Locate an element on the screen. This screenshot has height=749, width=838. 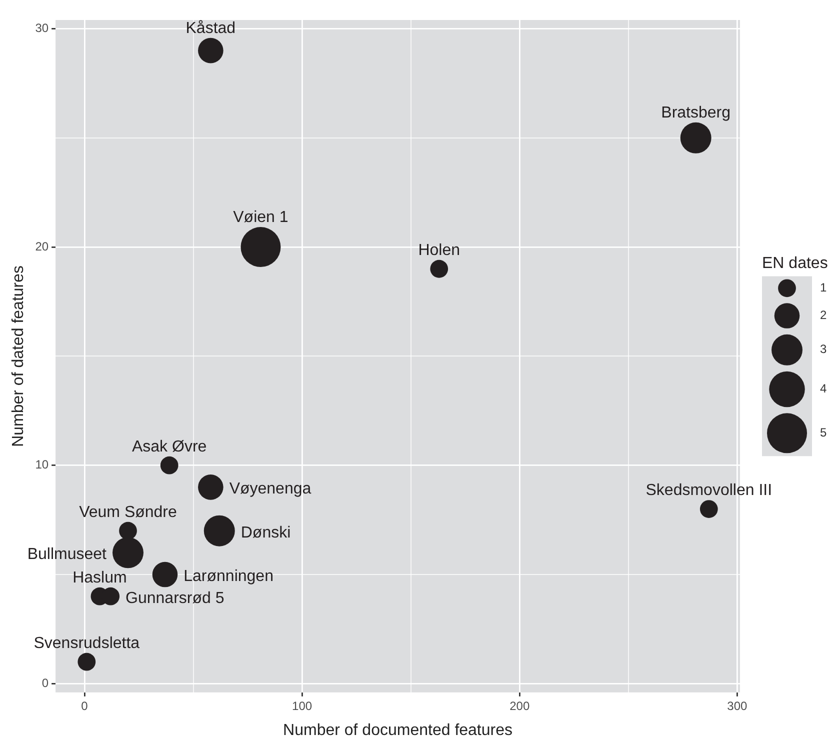
annotation: Veum Søndre is located at coordinates (128, 512).